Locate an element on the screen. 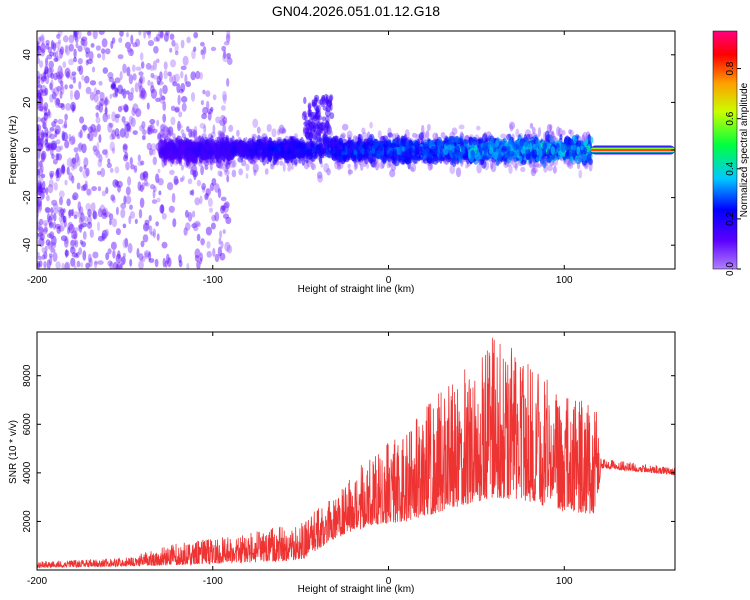 This screenshot has width=750, height=600. colorbar-tick-label: 0.8 is located at coordinates (730, 68).